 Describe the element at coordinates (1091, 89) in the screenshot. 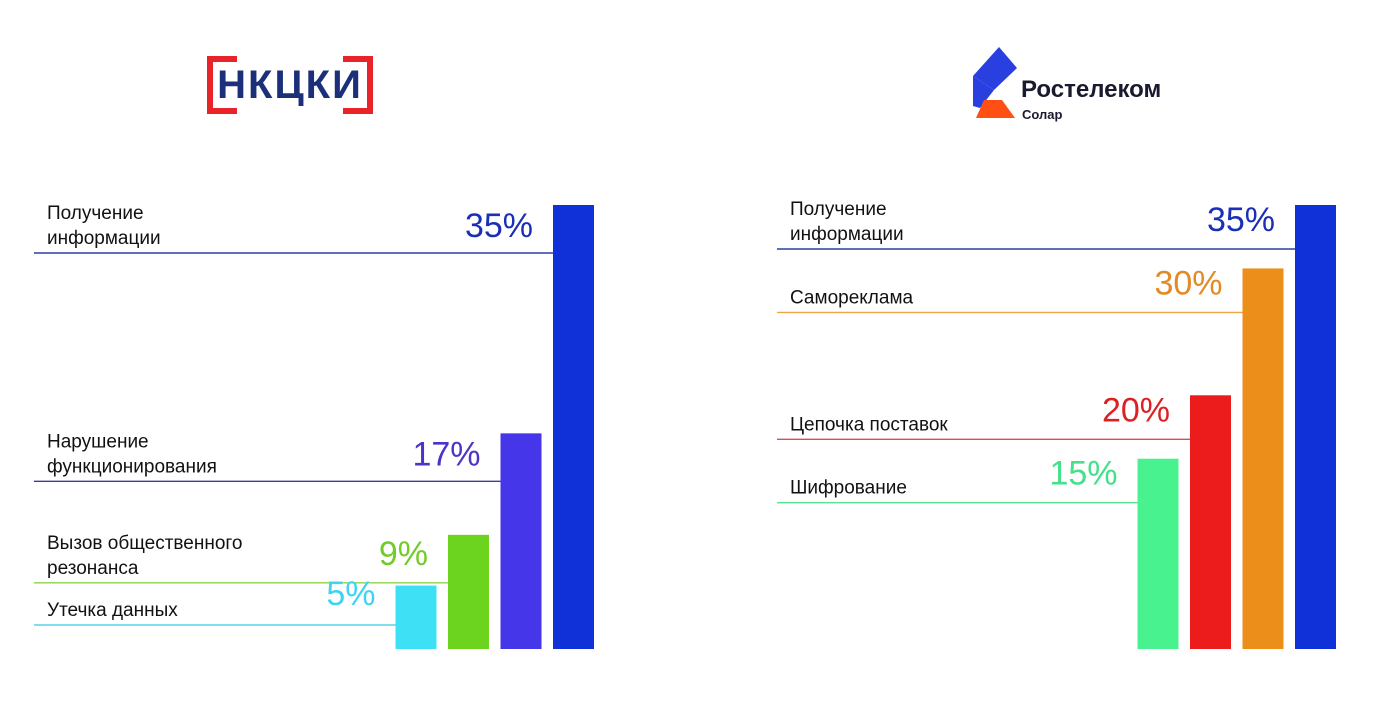

I see `rostelecom-brand-name: Ростелеком` at that location.